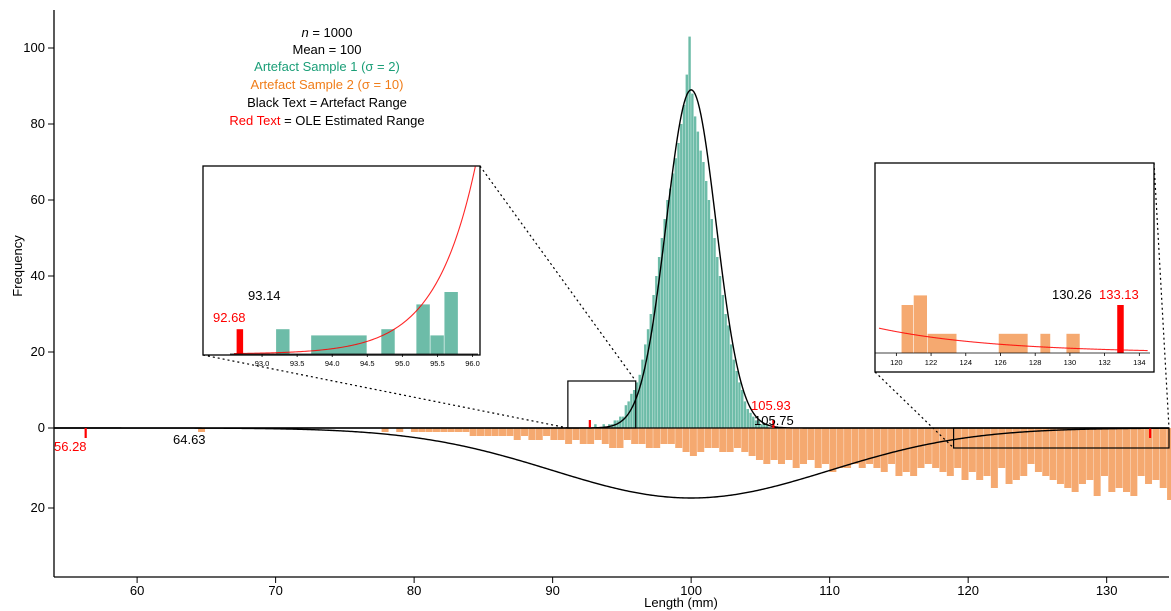  I want to click on x-tick-label: 80, so click(414, 590).